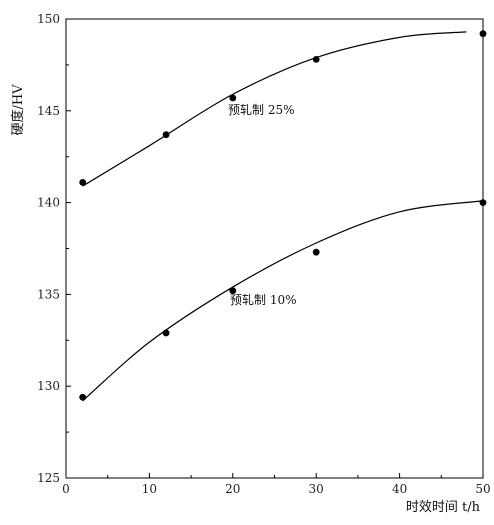  What do you see at coordinates (316, 489) in the screenshot?
I see `x-tick-label-30: 30` at bounding box center [316, 489].